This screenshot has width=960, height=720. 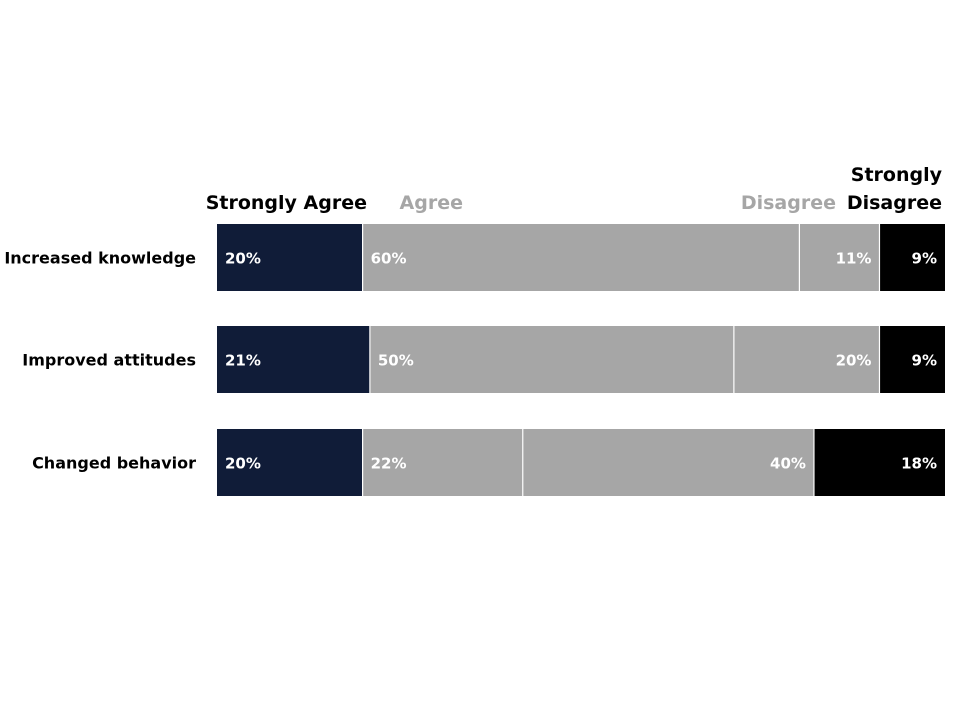 I want to click on data-label-changed-behavior-disagree: 40%, so click(x=788, y=464).